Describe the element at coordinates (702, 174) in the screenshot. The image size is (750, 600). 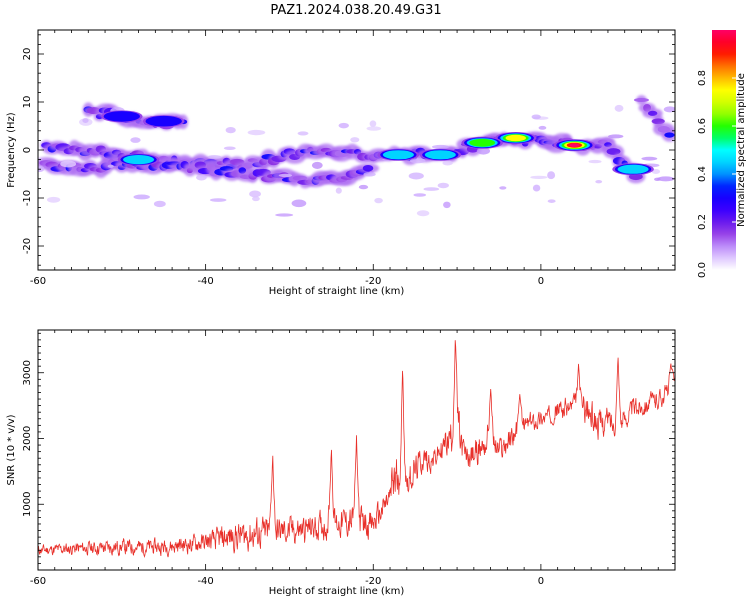
I see `colorbar-tick-label: 0.4` at that location.